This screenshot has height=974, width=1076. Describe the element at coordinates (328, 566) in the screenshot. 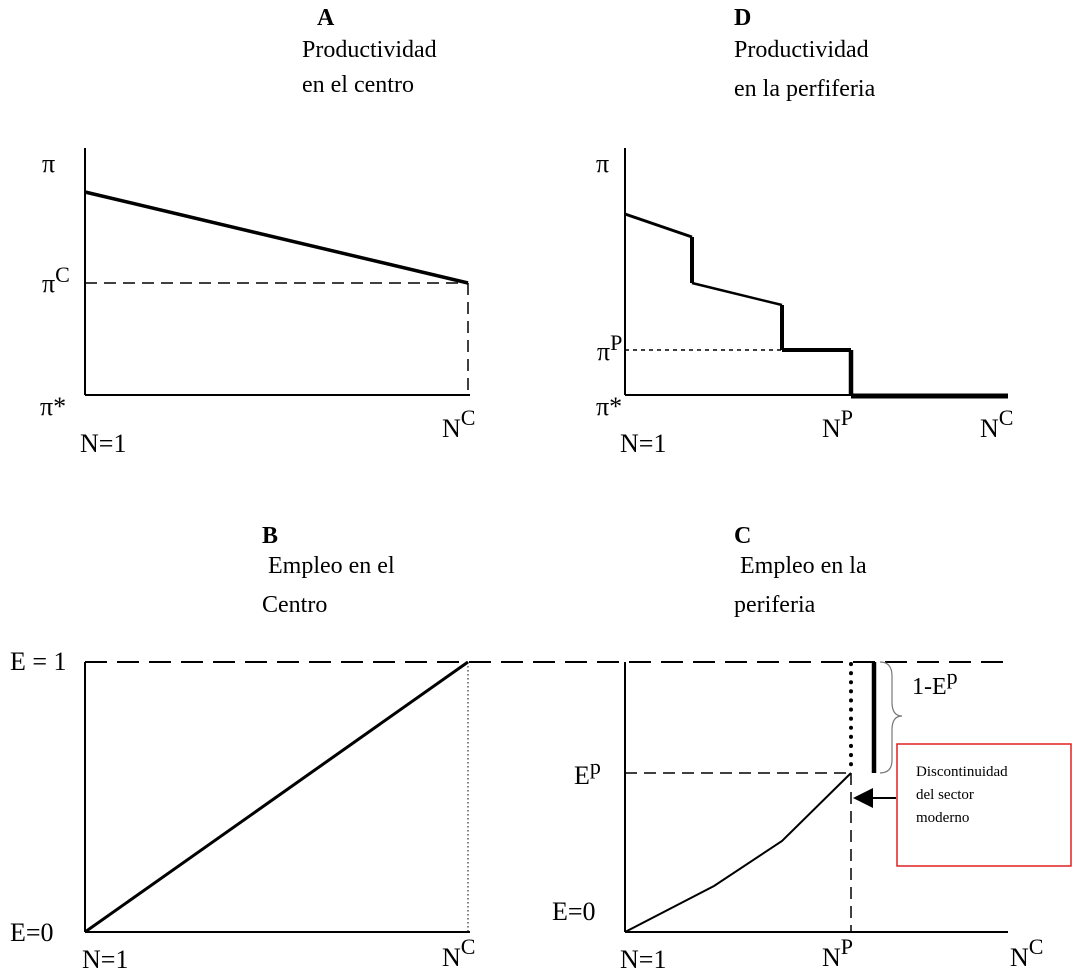

I see `panel-b-title-line1: Empleo en el` at that location.